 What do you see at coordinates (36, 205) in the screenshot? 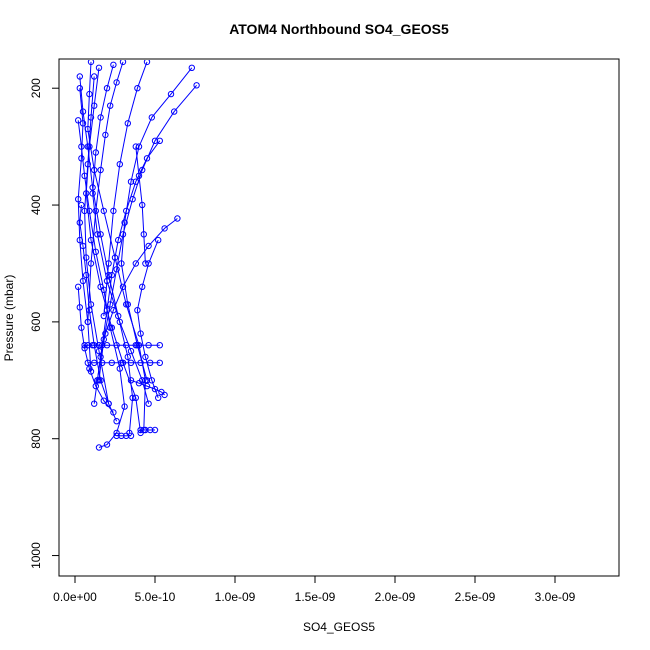
I see `y-tick-label: 400` at bounding box center [36, 205].